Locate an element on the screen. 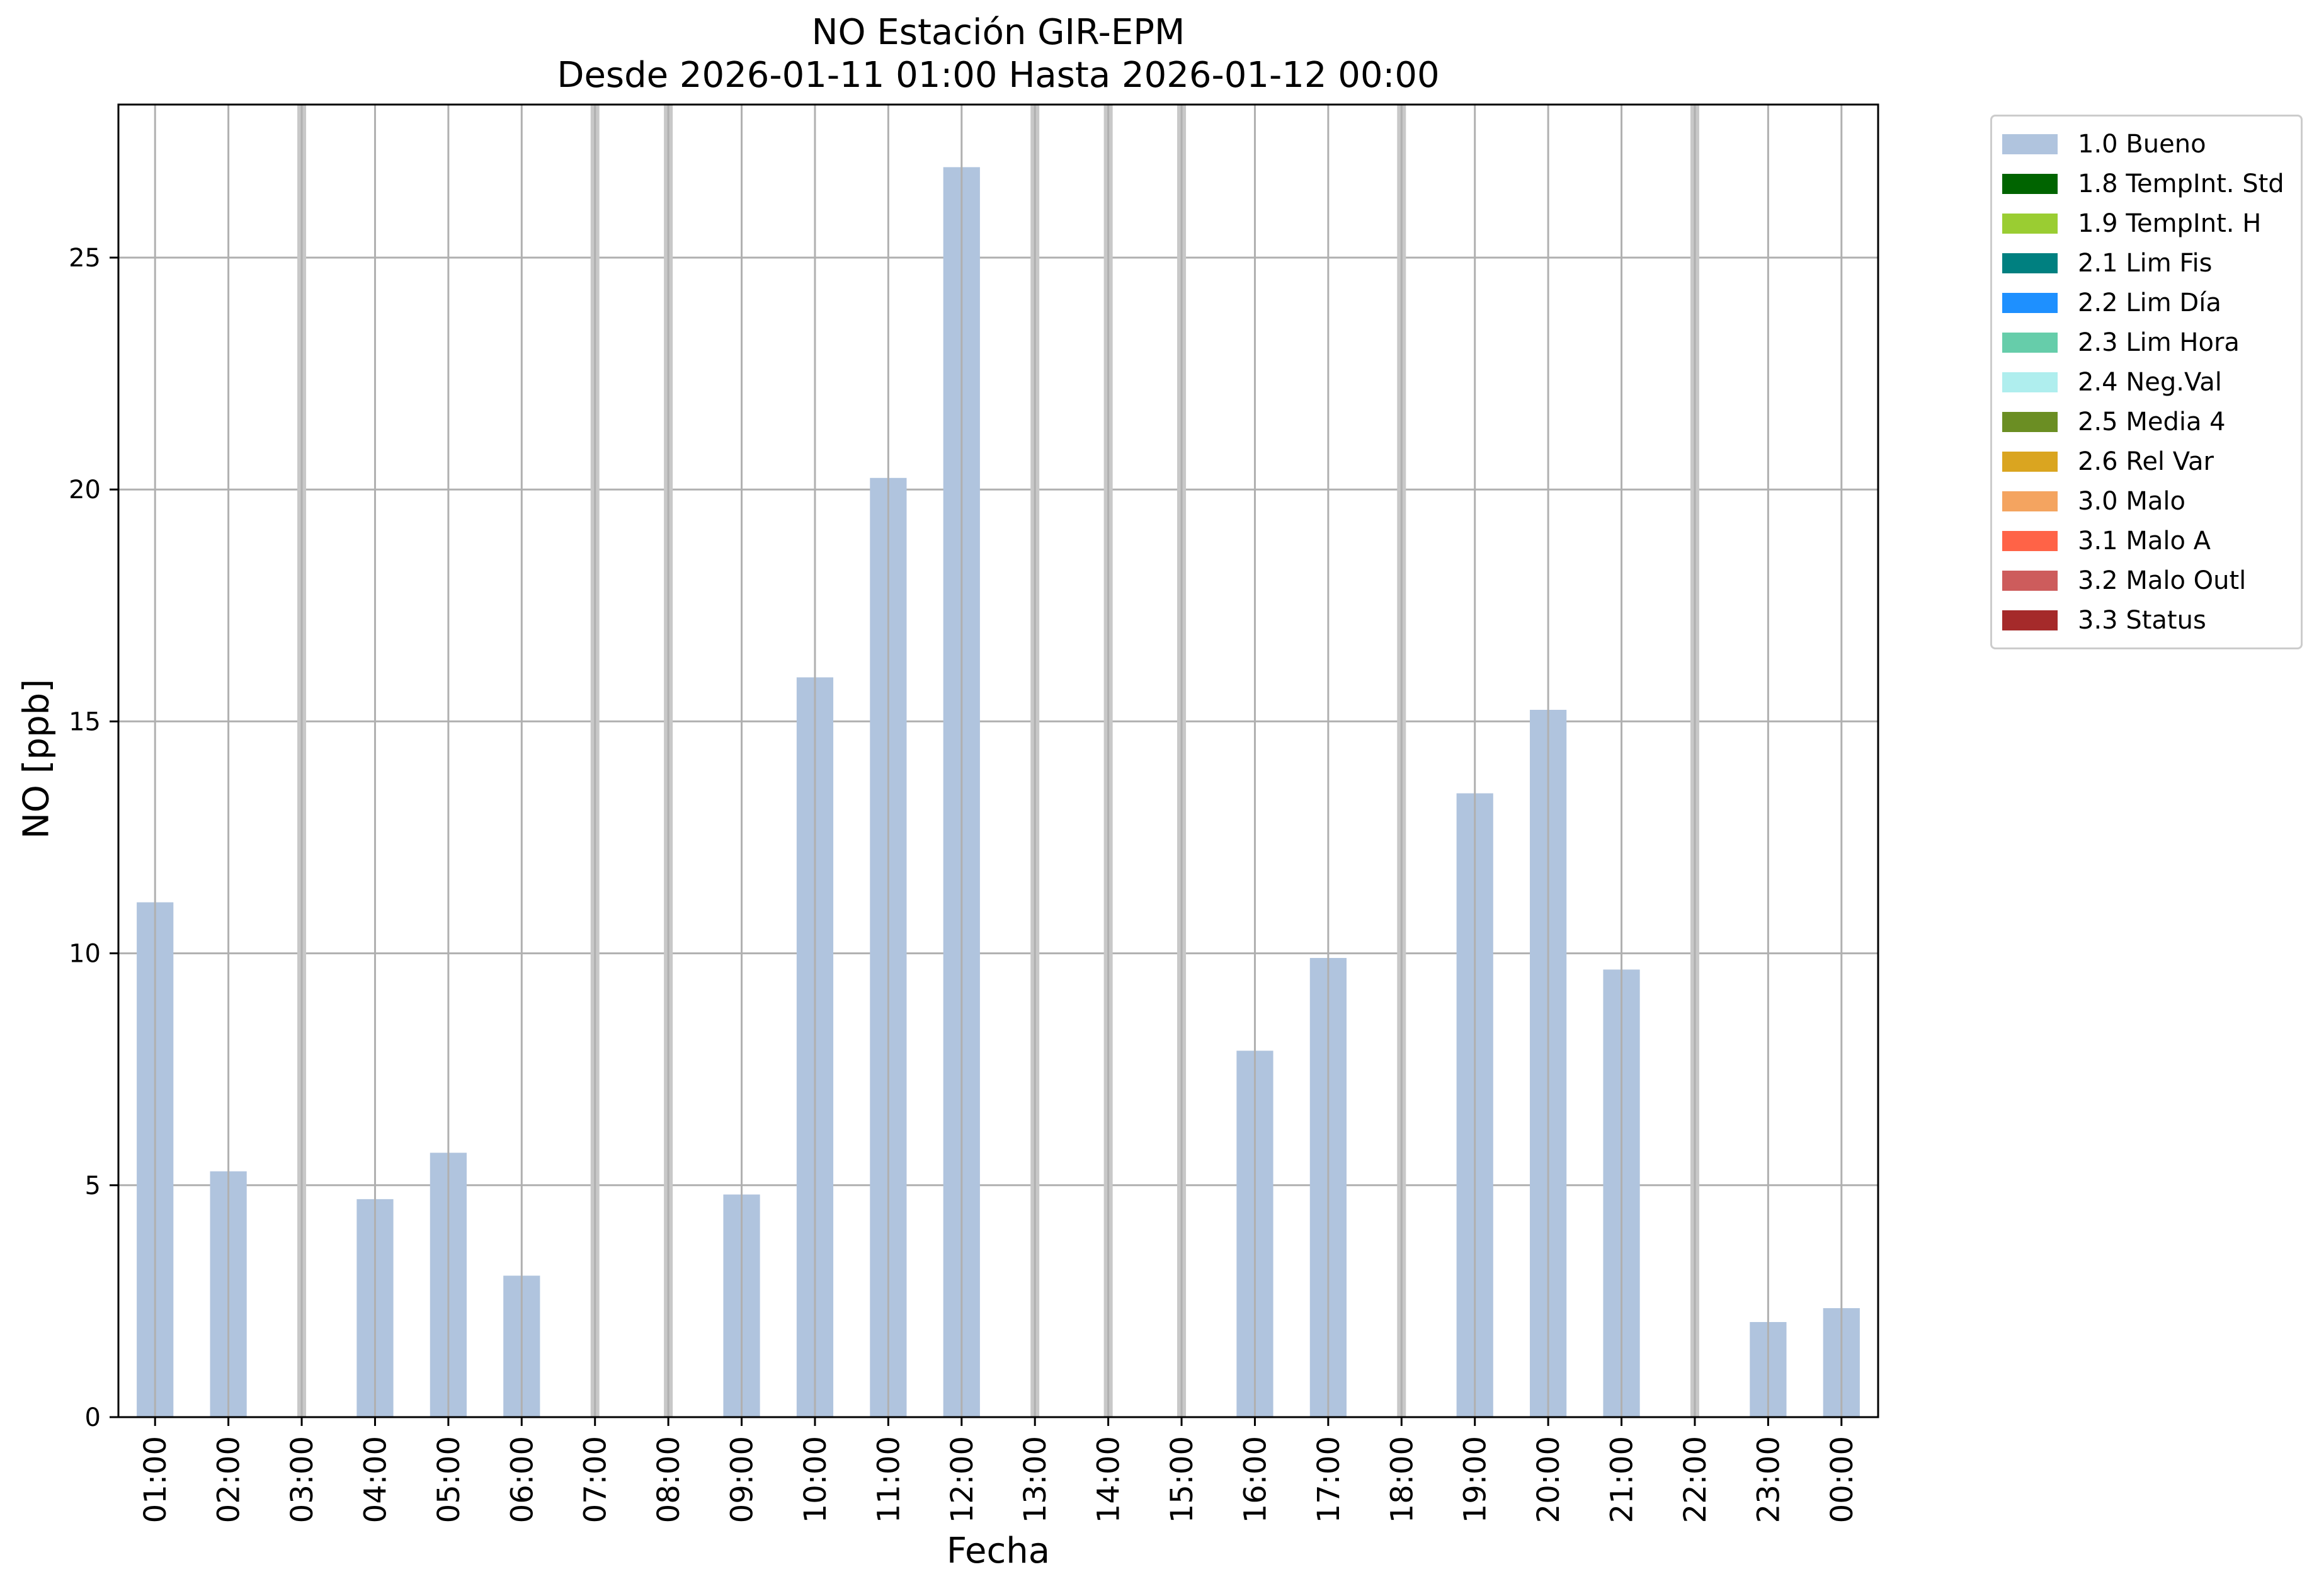 The width and height of the screenshot is (2319, 1596). x-tick-label: 02:00 is located at coordinates (229, 1479).